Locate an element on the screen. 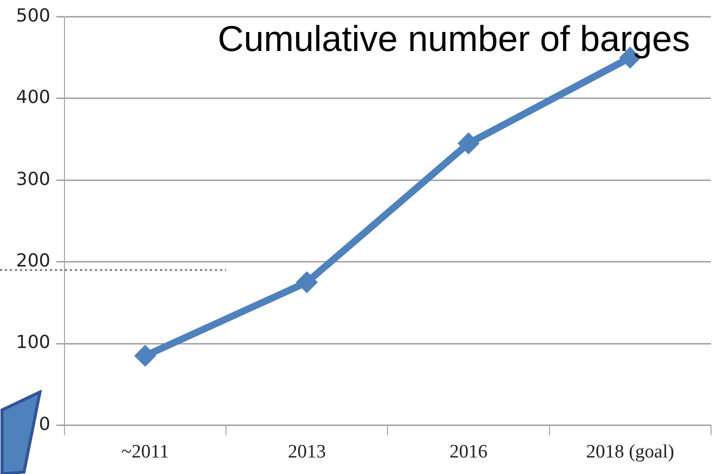 The image size is (722, 474). x-tick-label: 2016 is located at coordinates (469, 452).